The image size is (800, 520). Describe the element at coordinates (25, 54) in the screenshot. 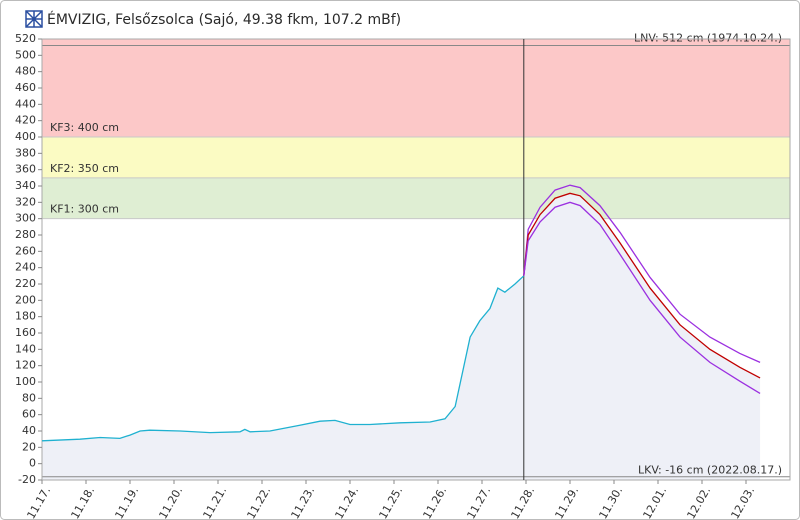

I see `y-tick-label: 500` at that location.